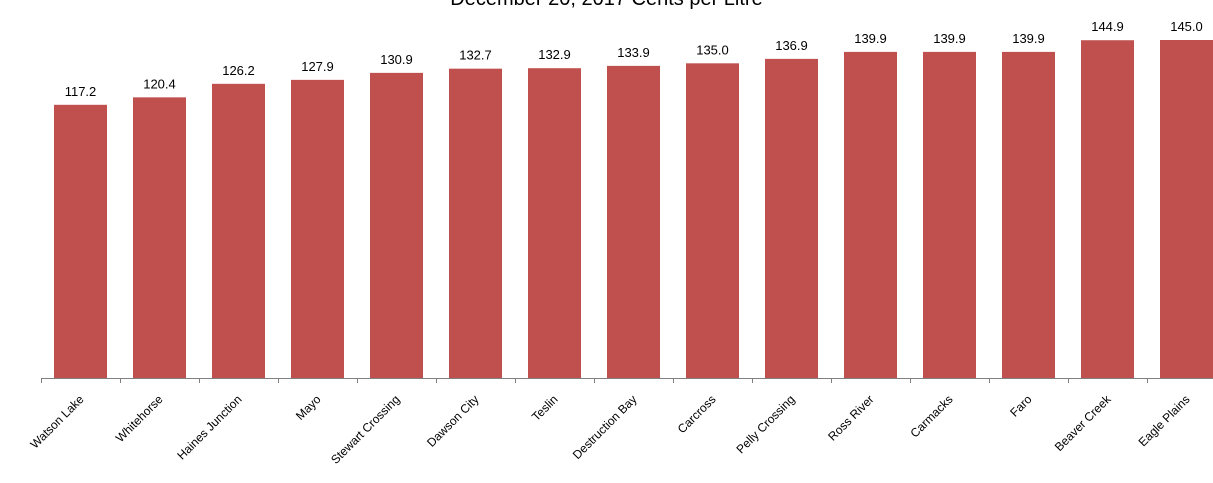  What do you see at coordinates (870, 214) in the screenshot?
I see `bar-ross-river` at bounding box center [870, 214].